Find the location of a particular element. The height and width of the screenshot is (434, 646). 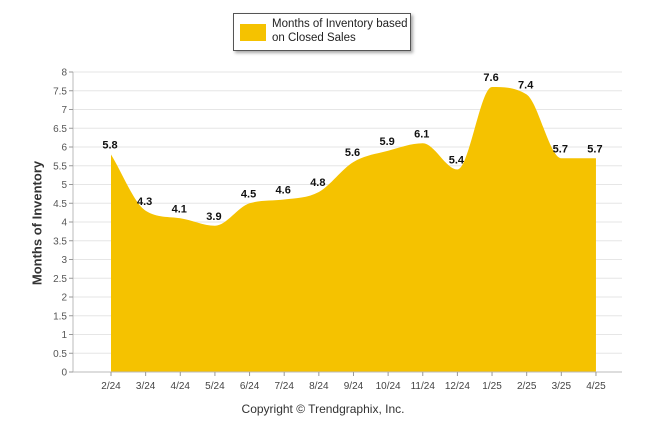

y-tick-label: 7.5 is located at coordinates (60, 91).